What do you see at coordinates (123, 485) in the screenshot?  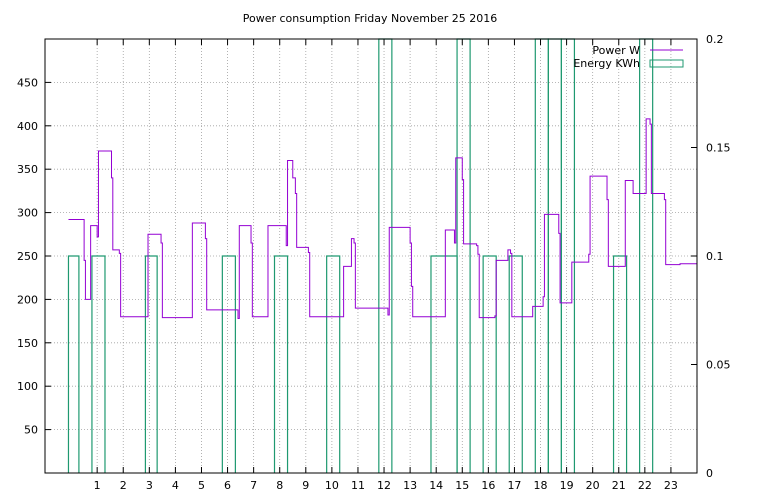 I see `x-tick-label: 2` at bounding box center [123, 485].